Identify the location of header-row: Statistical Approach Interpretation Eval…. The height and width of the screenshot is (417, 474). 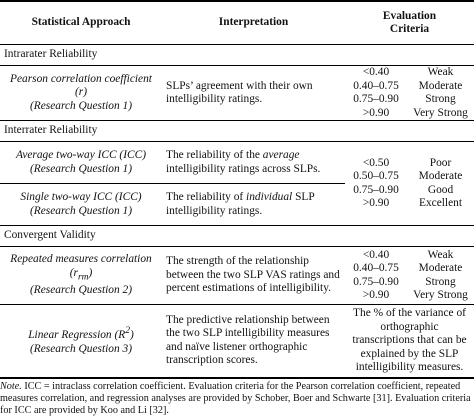
(237, 22).